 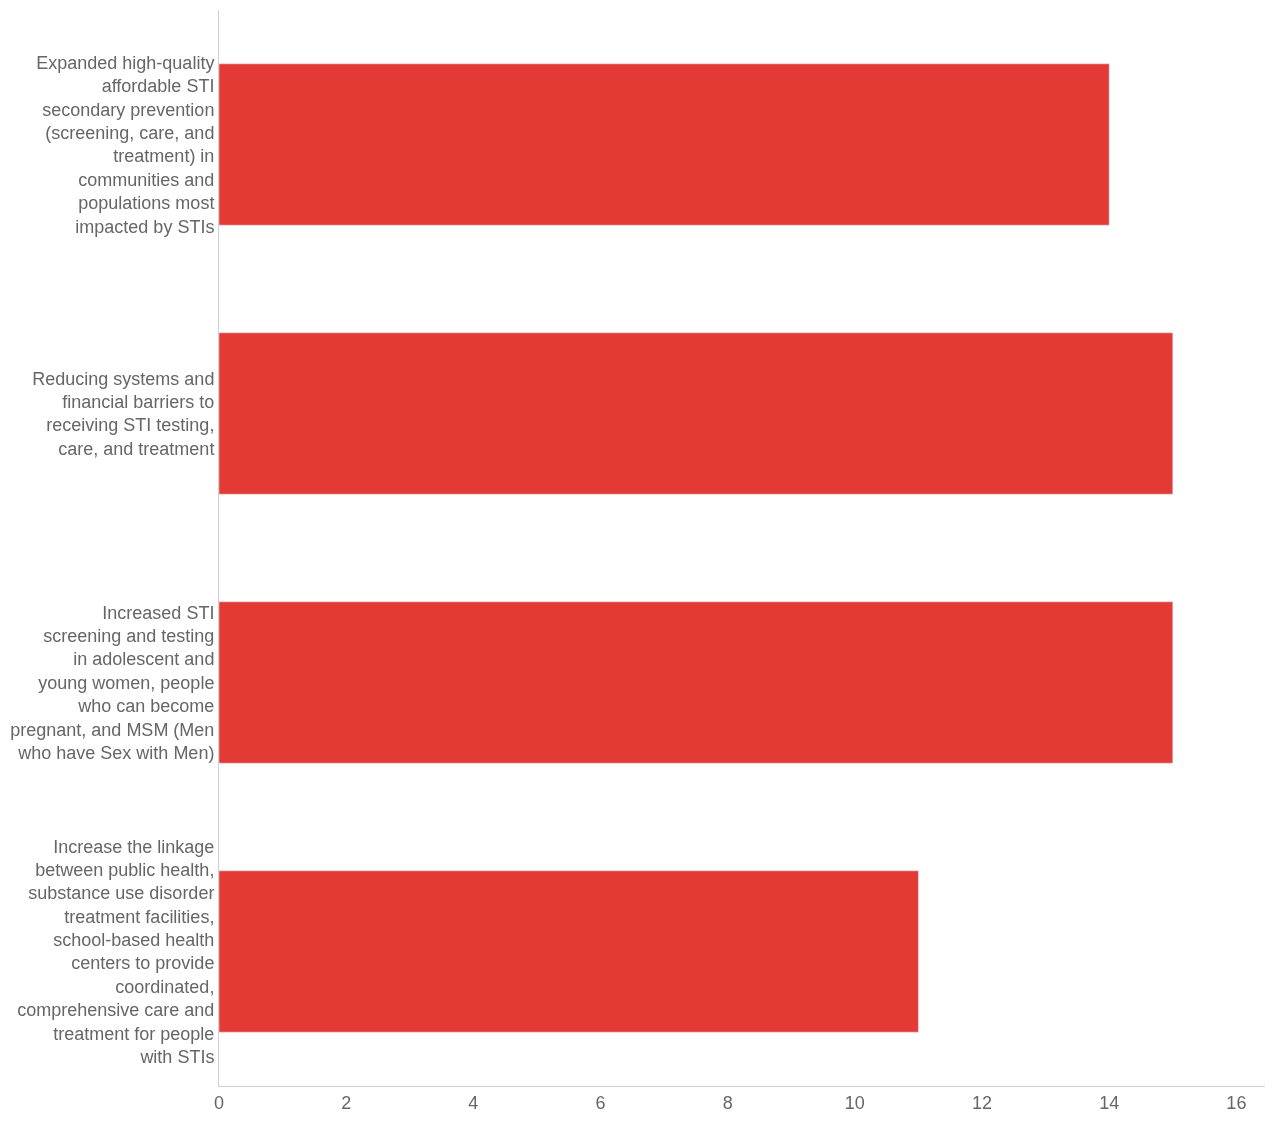 What do you see at coordinates (112, 682) in the screenshot?
I see `y-tick-label: Increased STI screening and testing in adolescent and young women, people who can become pregnant, and MSM (Men who have Sex with Men)` at bounding box center [112, 682].